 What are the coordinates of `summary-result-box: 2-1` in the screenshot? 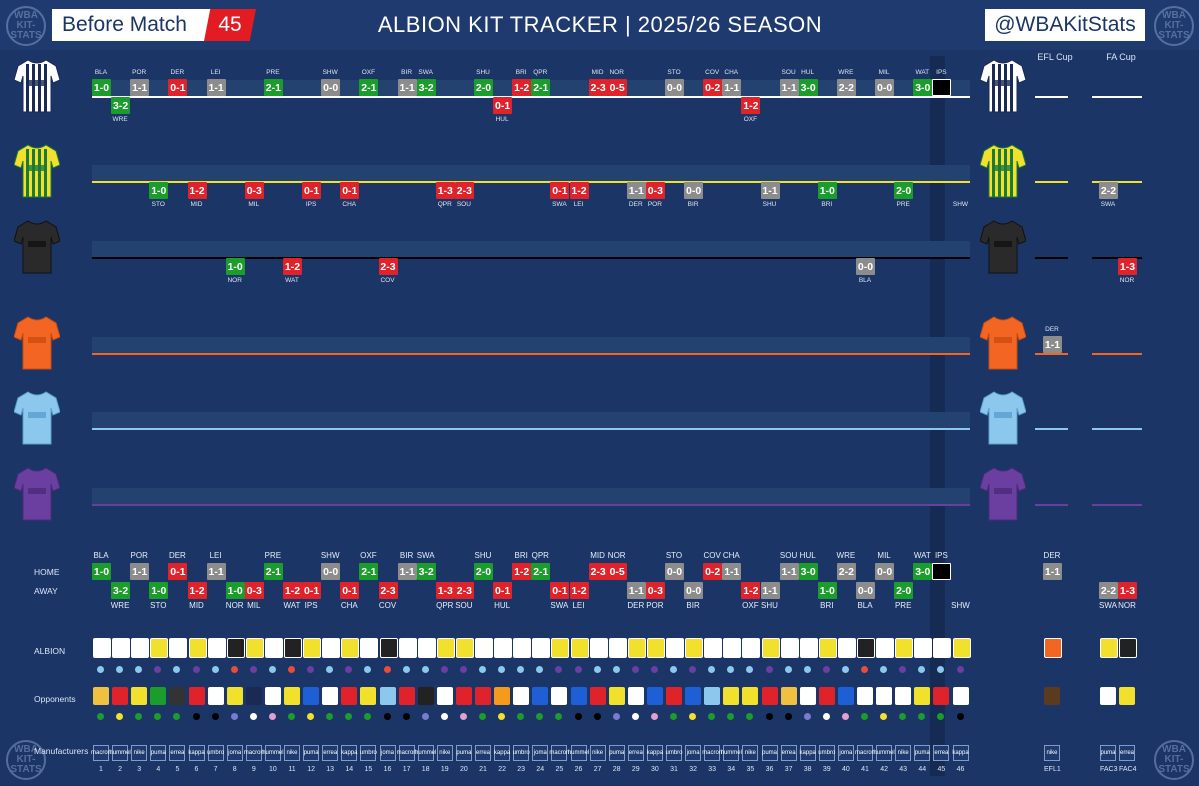 It's located at (541, 571).